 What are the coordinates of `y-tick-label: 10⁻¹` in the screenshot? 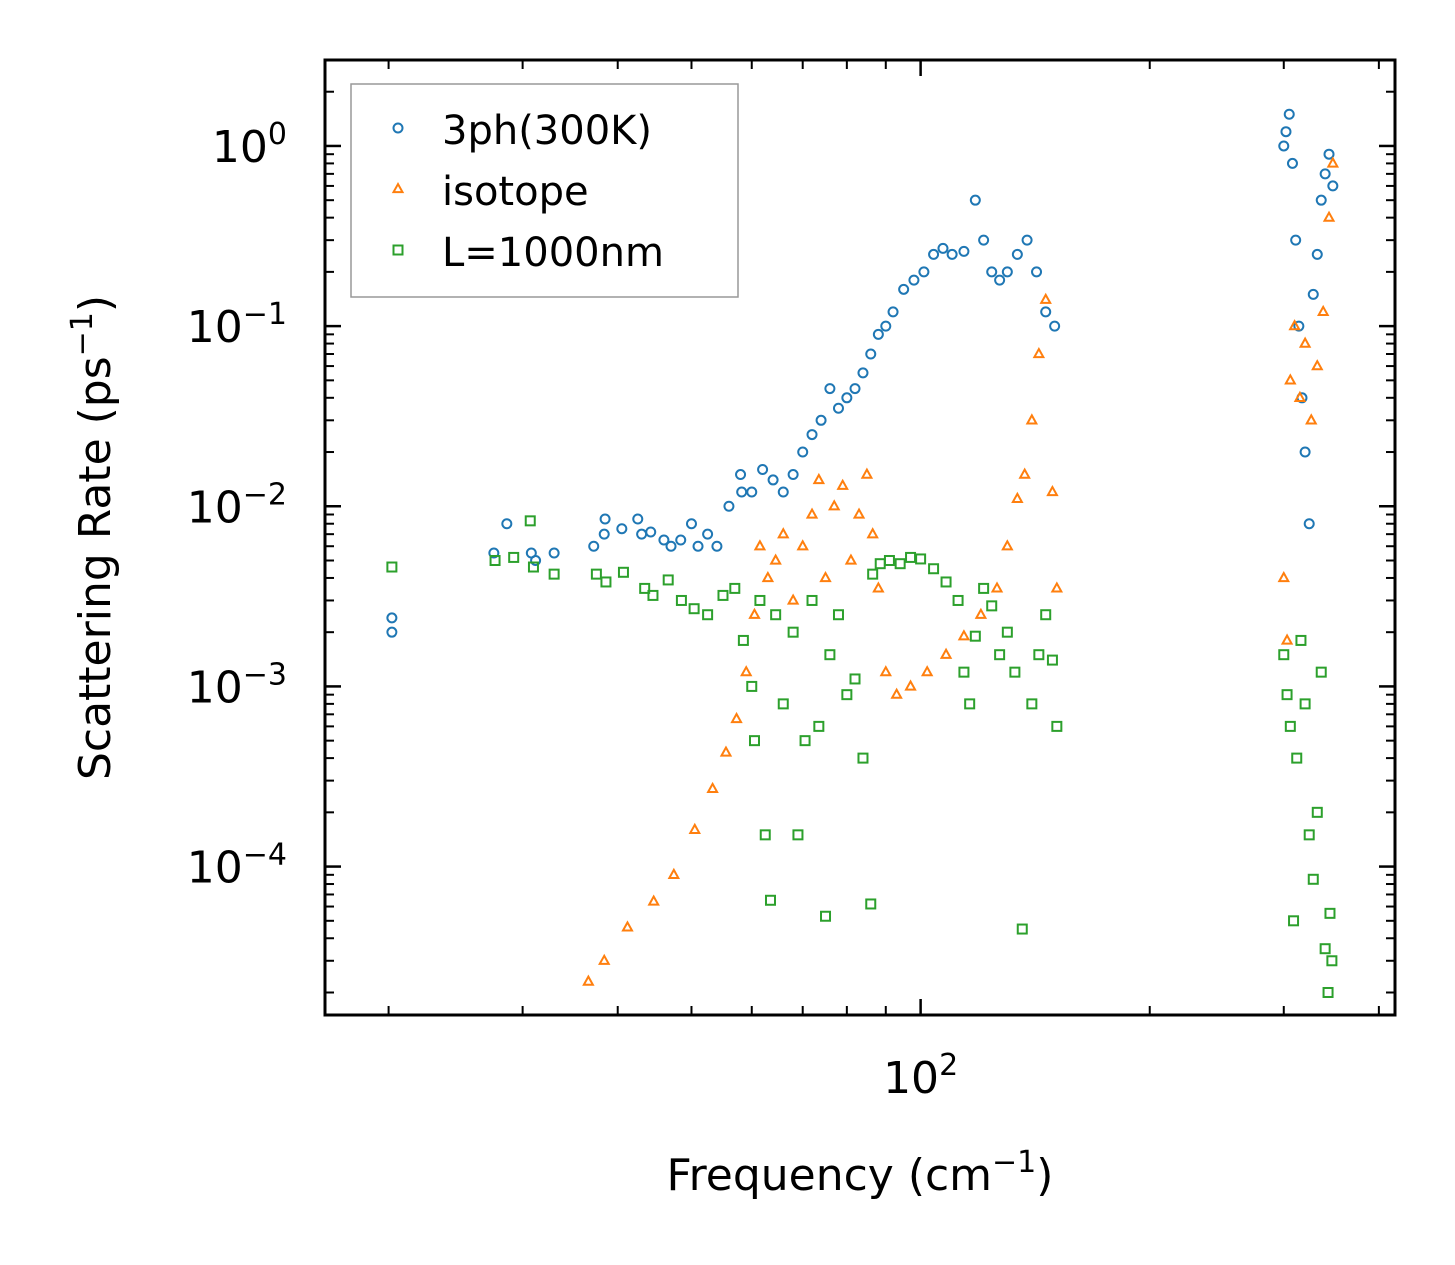 It's located at (237, 325).